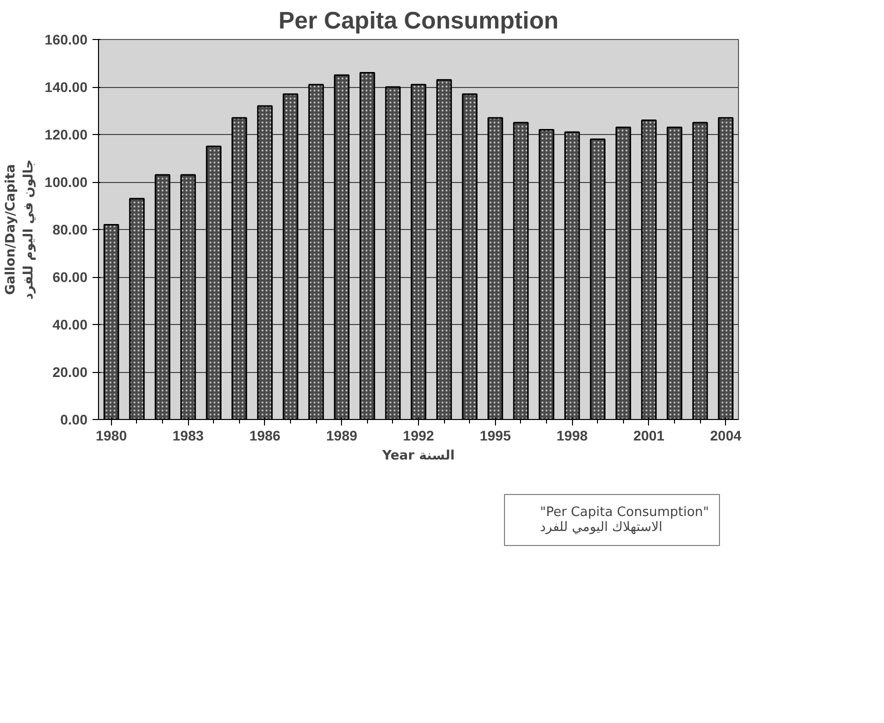 The image size is (884, 723). What do you see at coordinates (496, 436) in the screenshot?
I see `x-tick-label: 1995` at bounding box center [496, 436].